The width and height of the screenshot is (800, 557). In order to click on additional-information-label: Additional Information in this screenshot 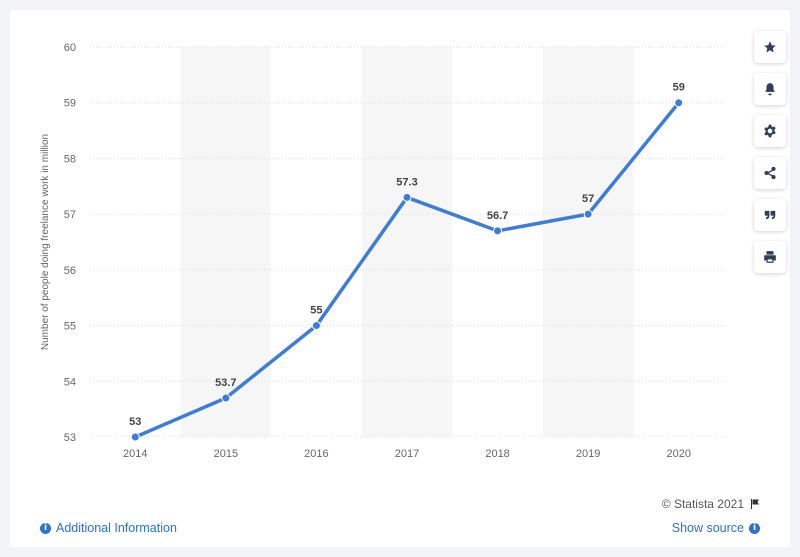, I will do `click(116, 528)`.